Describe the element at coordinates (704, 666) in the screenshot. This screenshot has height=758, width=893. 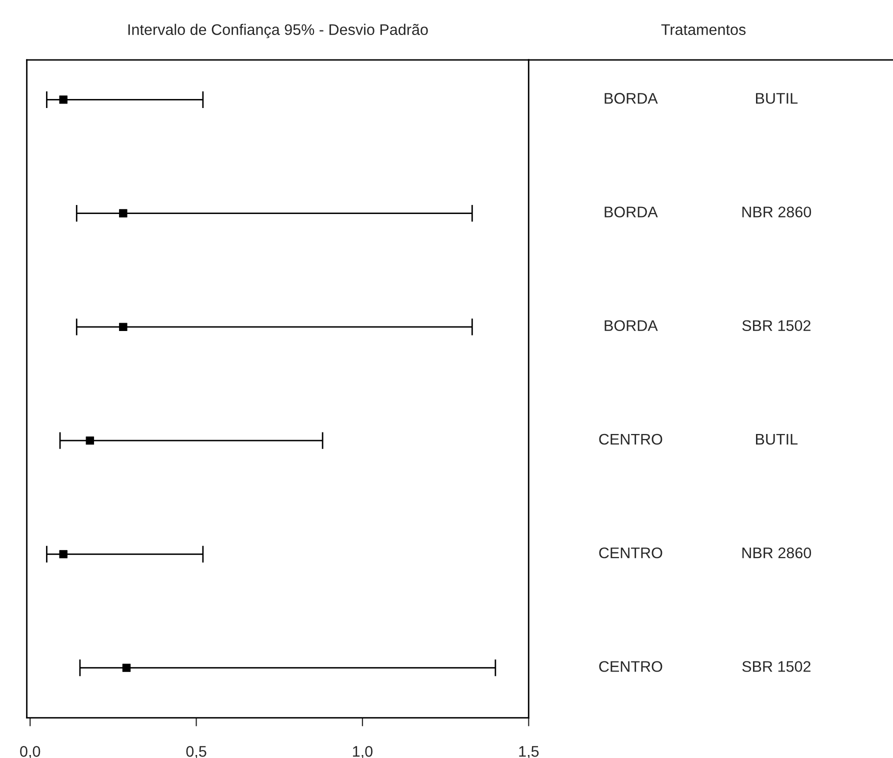
I see `category-label: CENTRO SBR 1502` at that location.